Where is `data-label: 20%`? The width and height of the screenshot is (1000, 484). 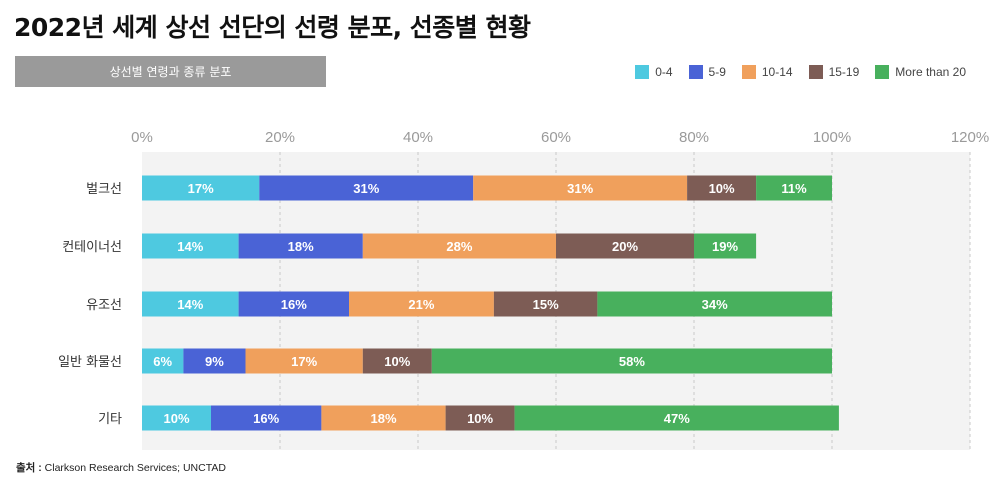 data-label: 20% is located at coordinates (625, 246).